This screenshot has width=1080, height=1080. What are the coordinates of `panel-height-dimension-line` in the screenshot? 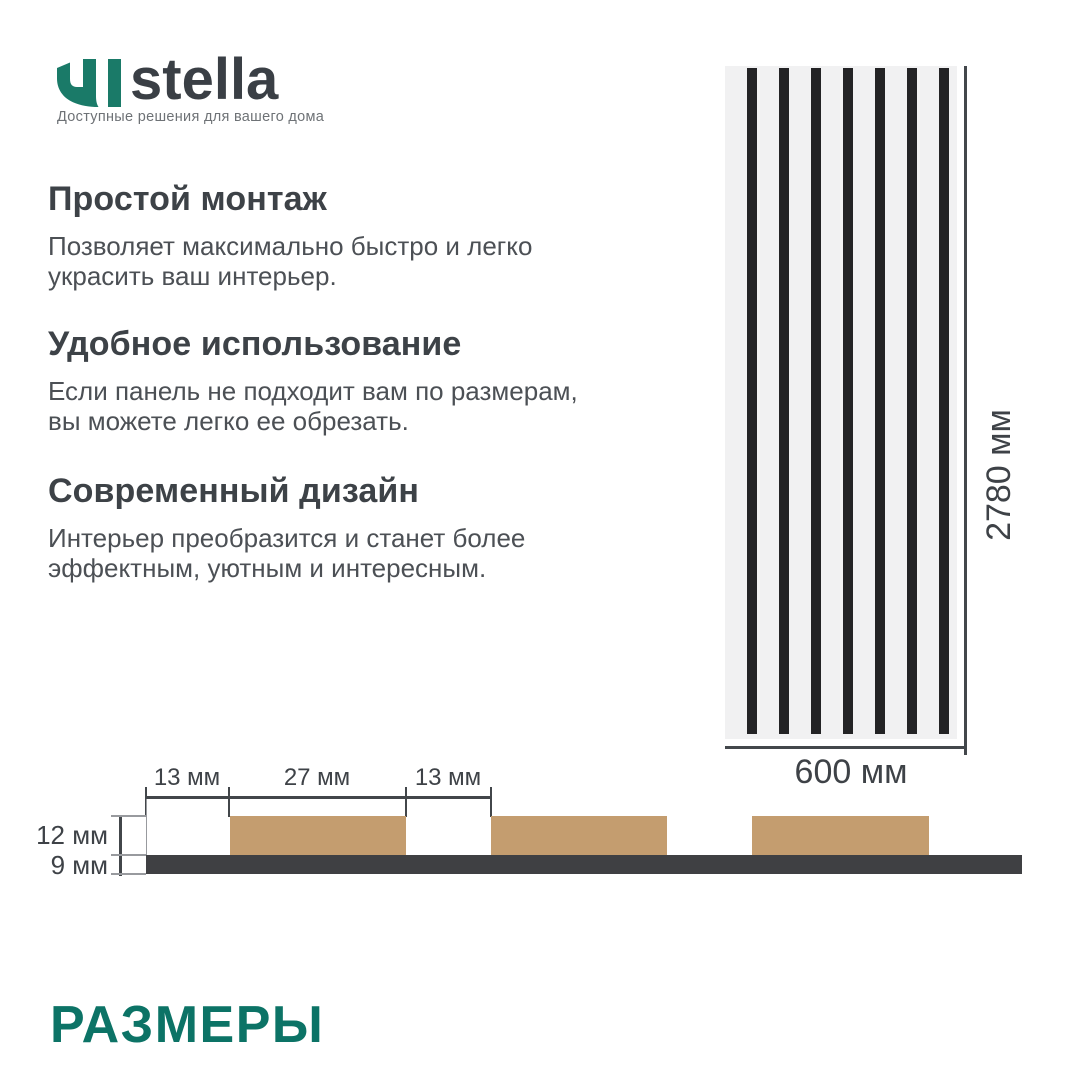 It's located at (965, 410).